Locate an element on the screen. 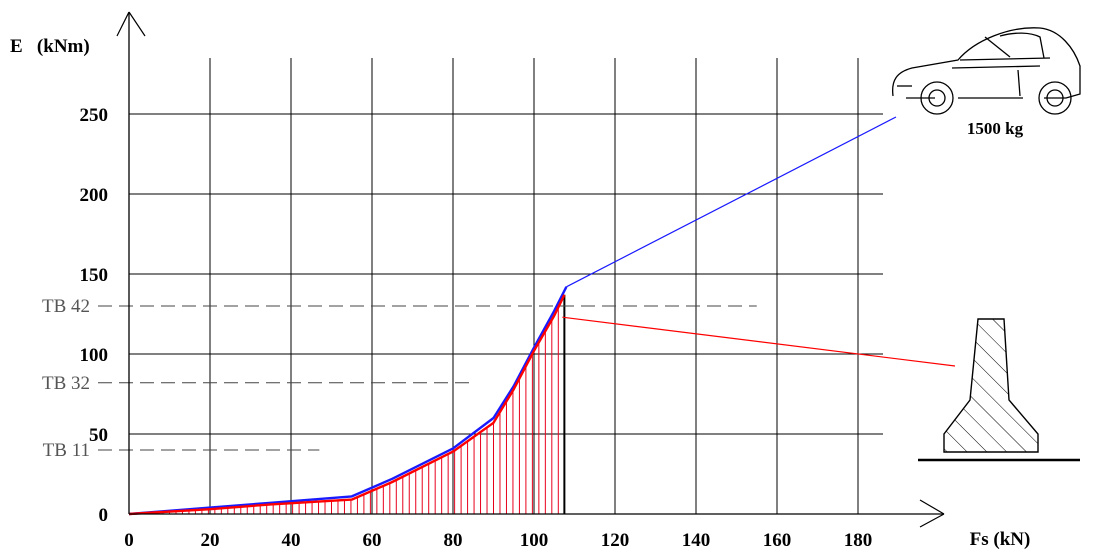 Image resolution: width=1095 pixels, height=552 pixels. x-axis-arrow-top is located at coordinates (932, 507).